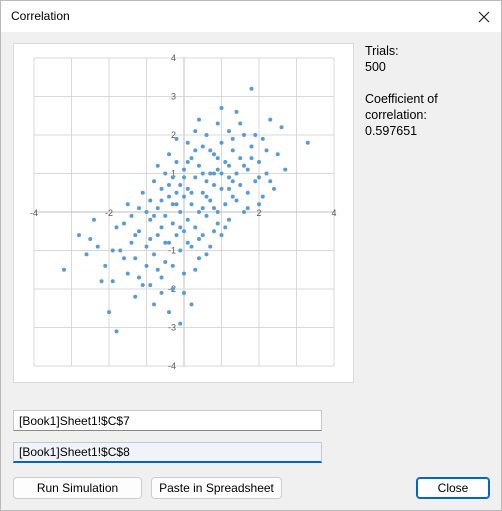  What do you see at coordinates (40, 16) in the screenshot?
I see `window-title: Correlation` at bounding box center [40, 16].